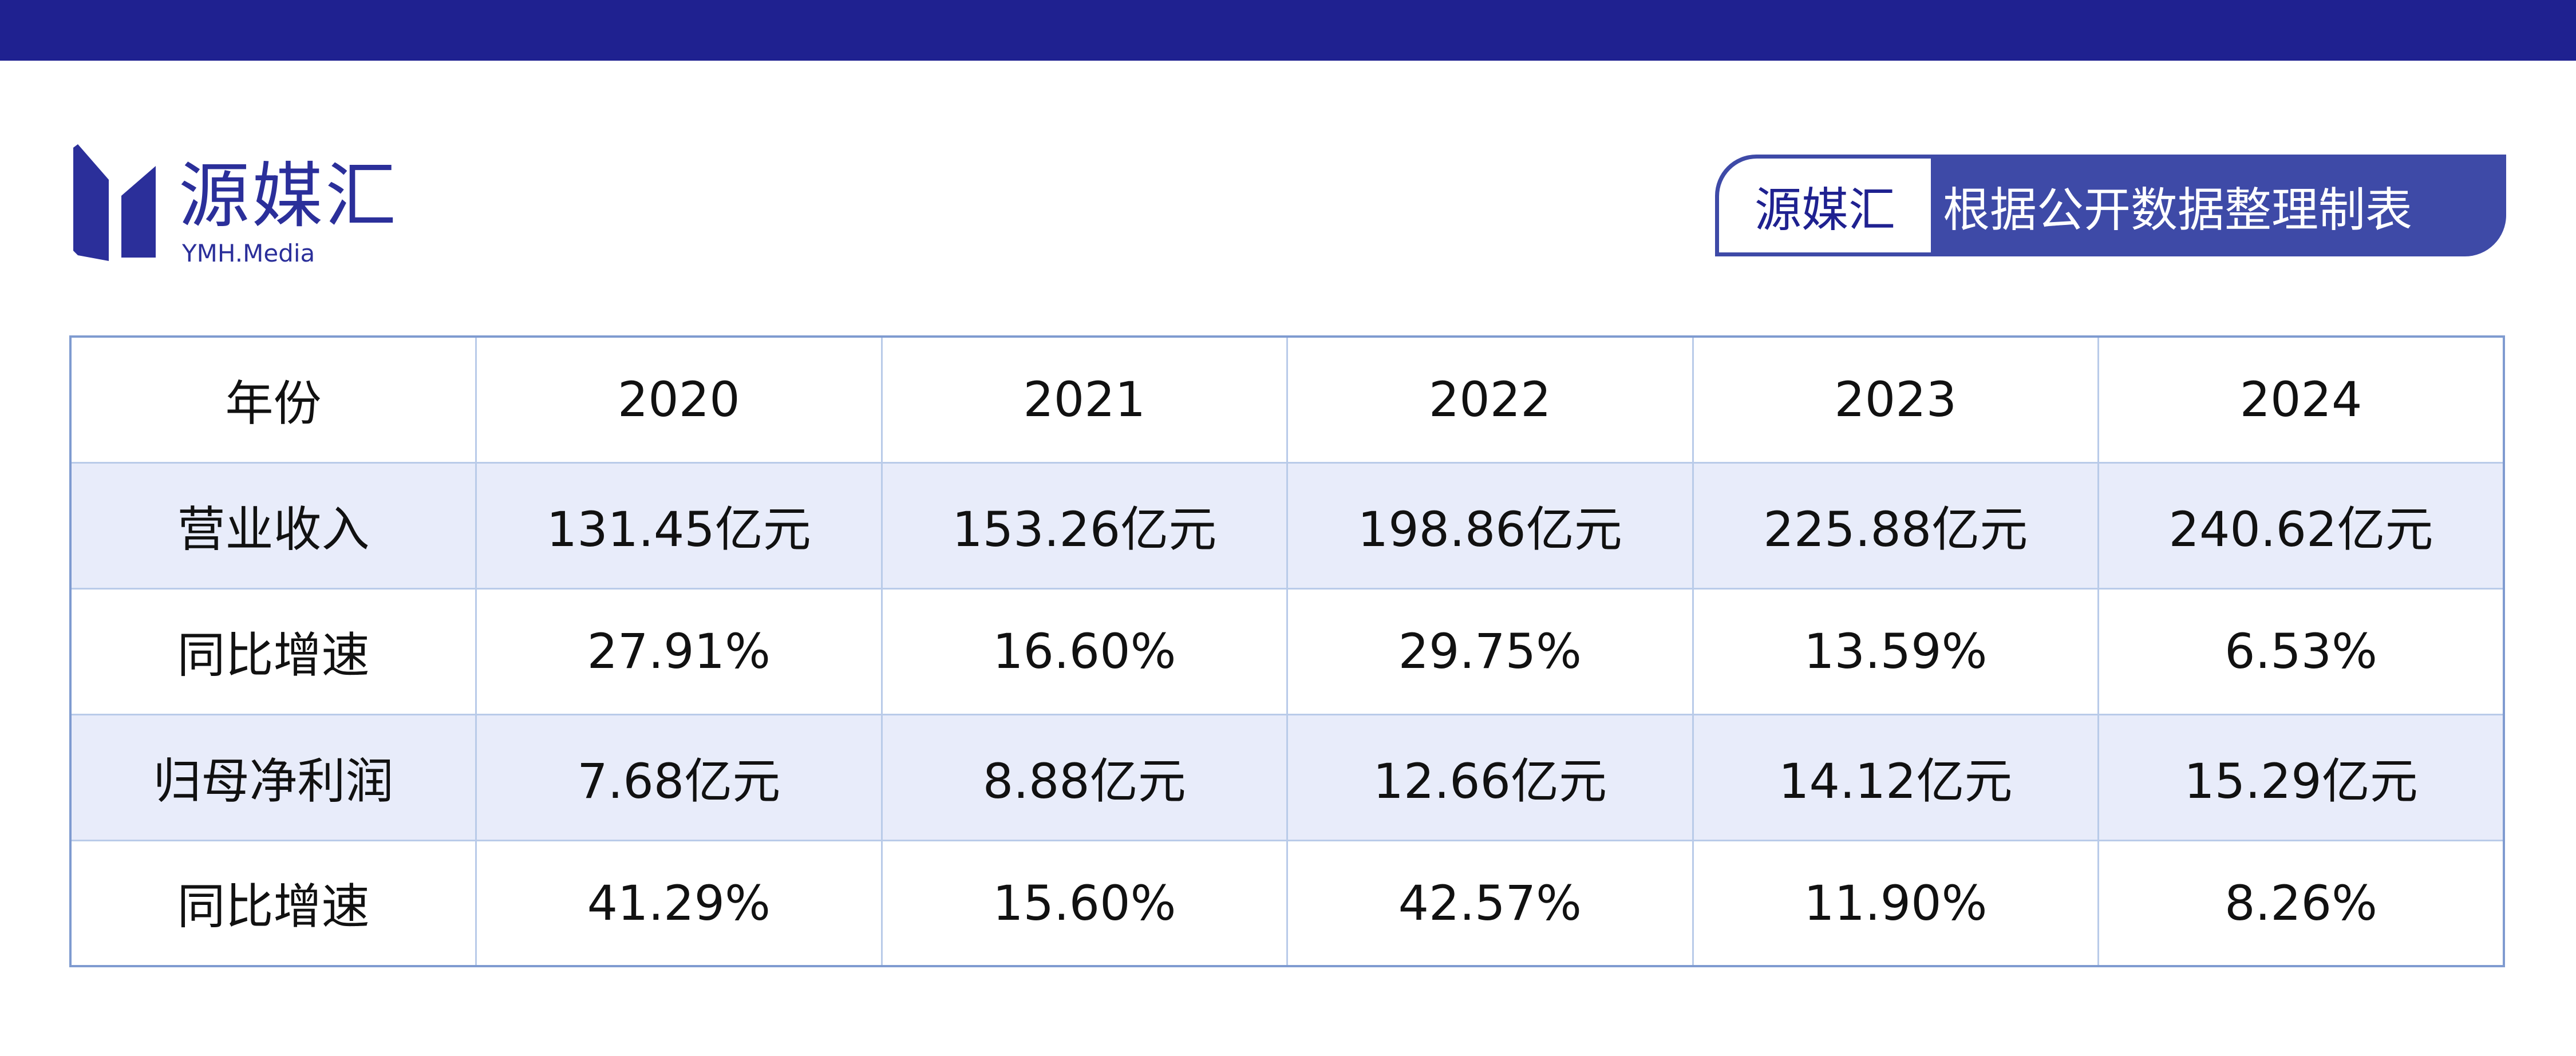 The width and height of the screenshot is (2576, 1056). I want to click on header-cell-2024: 2024, so click(2301, 399).